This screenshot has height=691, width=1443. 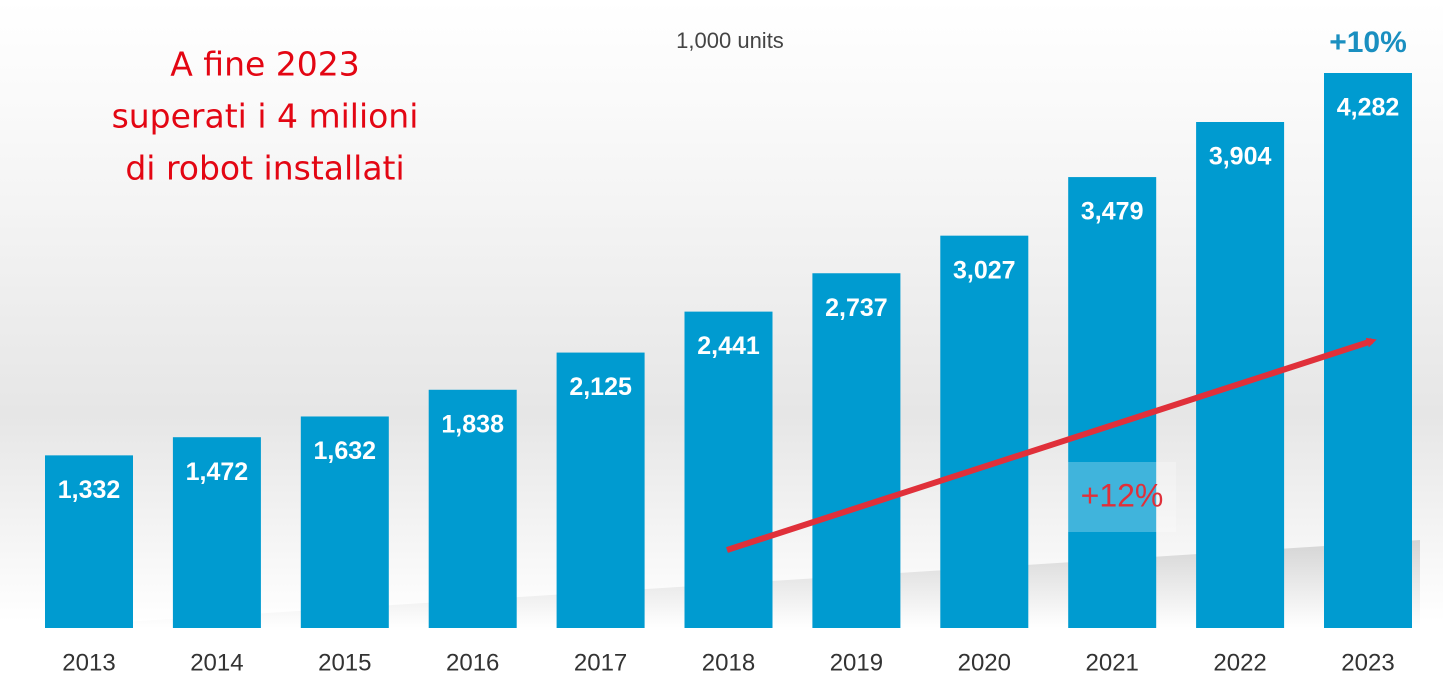 I want to click on x-tick-label: 2015, so click(x=344, y=662).